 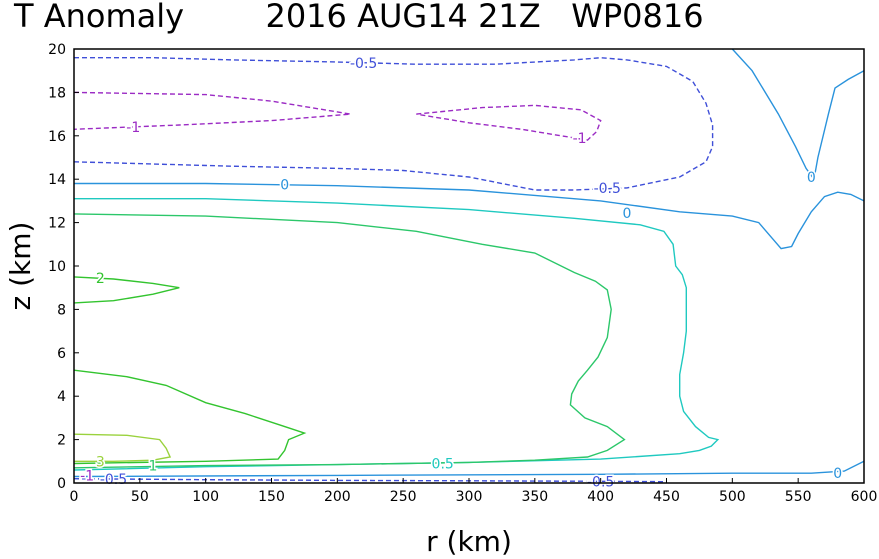 What do you see at coordinates (61, 484) in the screenshot?
I see `y-tick-label: 0` at bounding box center [61, 484].